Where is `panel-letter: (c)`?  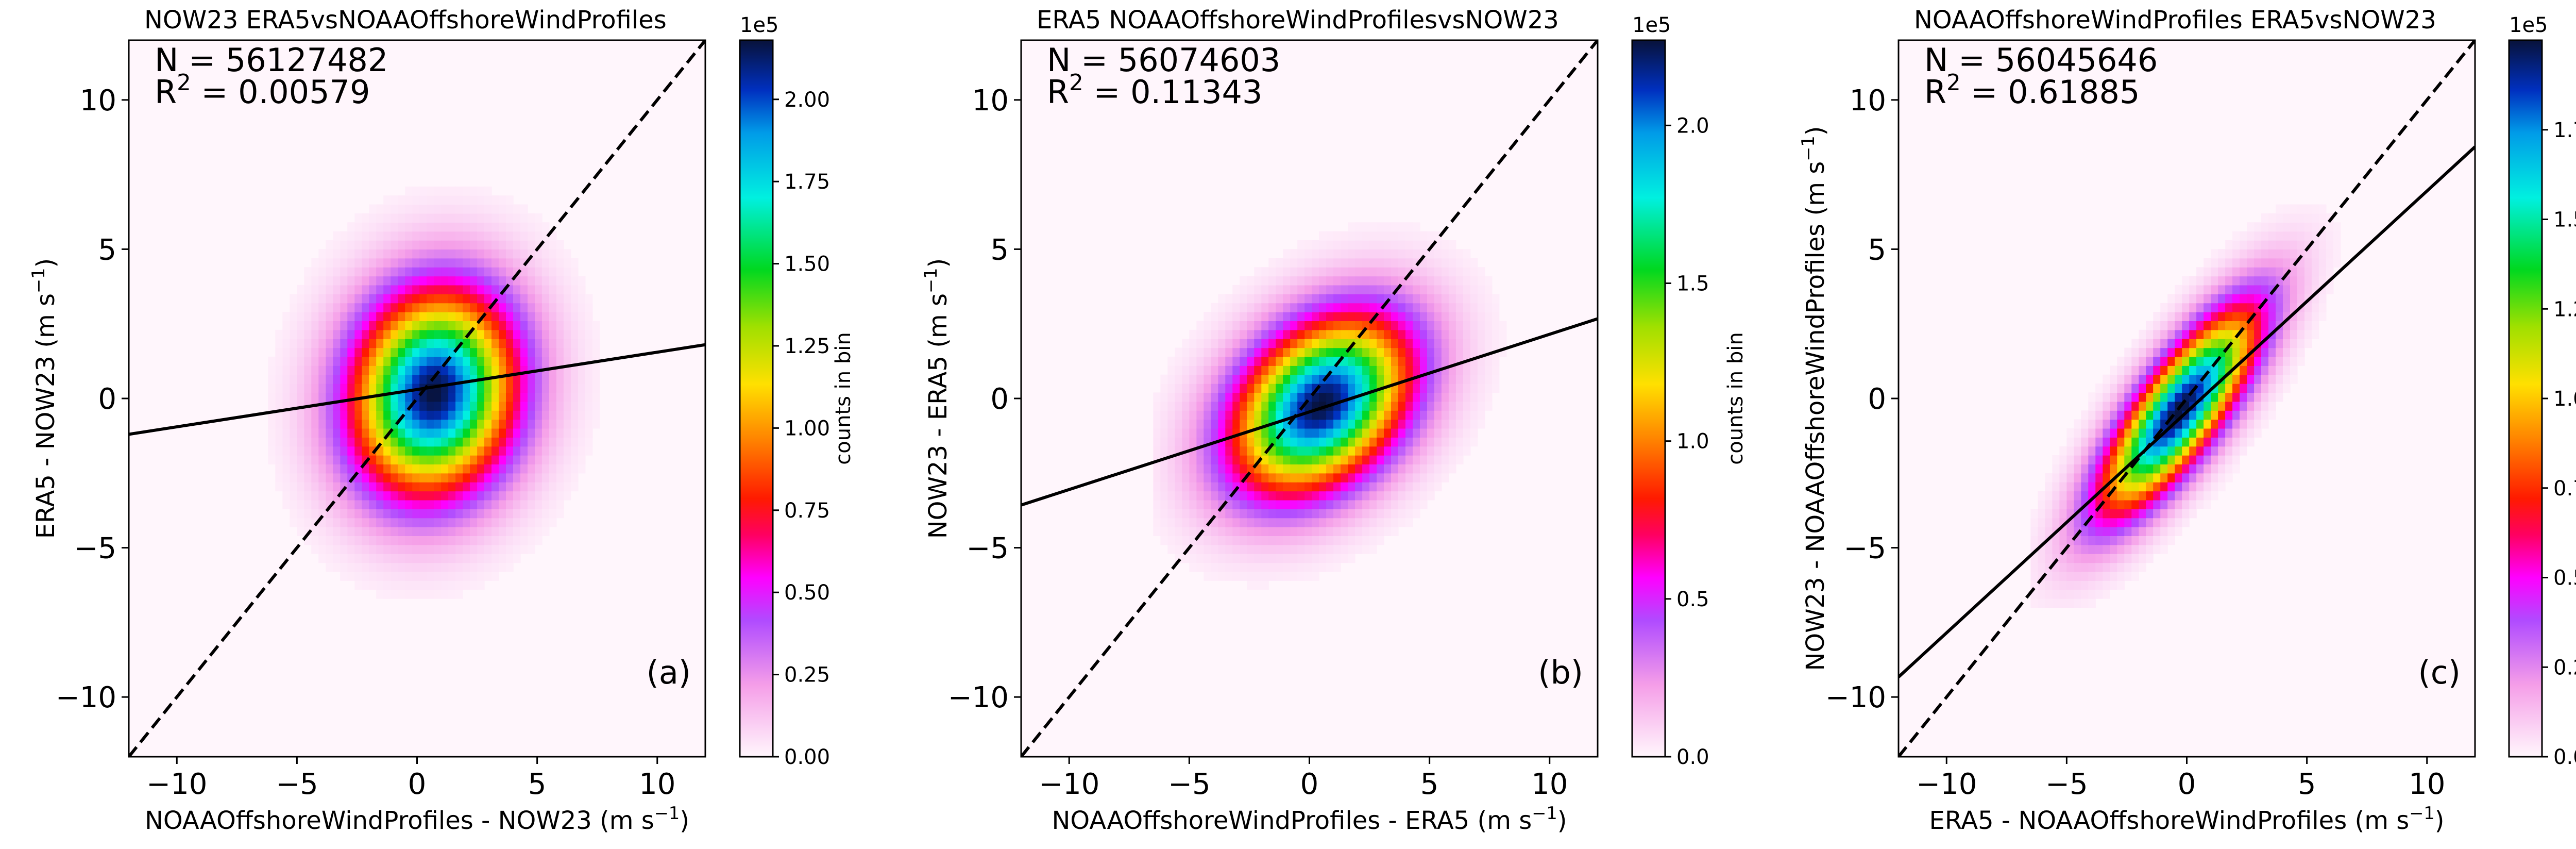
panel-letter: (c) is located at coordinates (2439, 672).